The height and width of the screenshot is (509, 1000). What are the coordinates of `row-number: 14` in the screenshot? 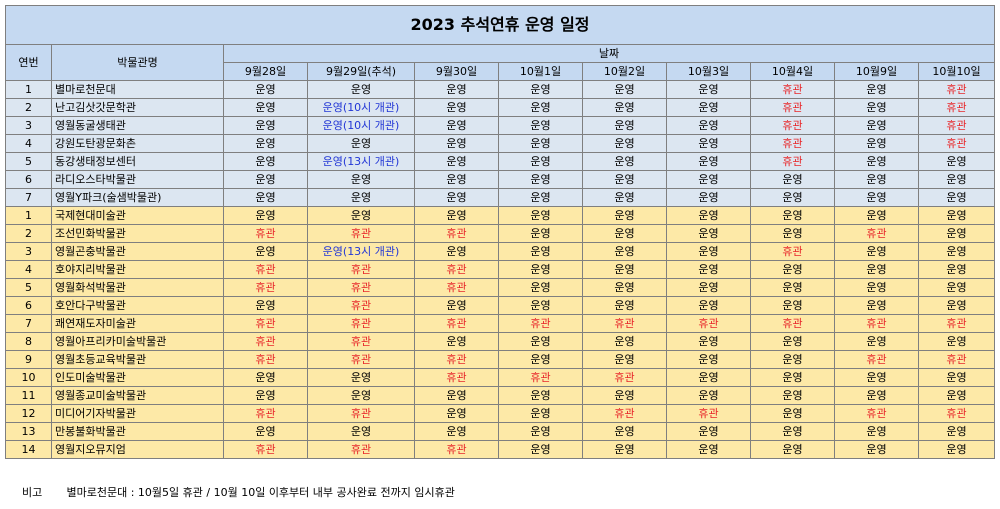 It's located at (28, 449).